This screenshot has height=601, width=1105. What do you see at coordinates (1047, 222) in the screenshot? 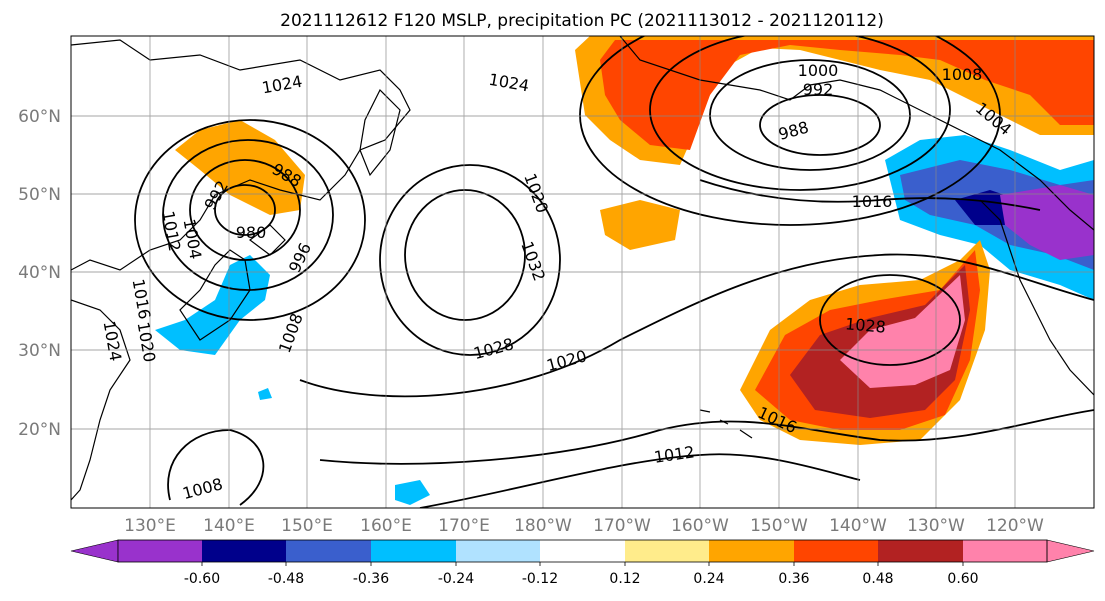
I see `precip-negative-pnw-purple` at bounding box center [1047, 222].